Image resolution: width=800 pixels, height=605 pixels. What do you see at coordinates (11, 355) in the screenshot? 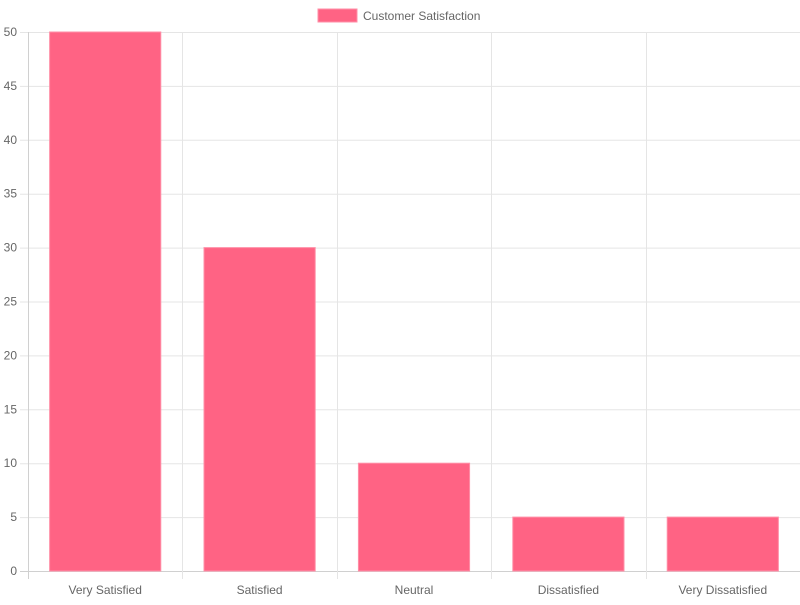
I see `y-tick-label: 20` at bounding box center [11, 355].